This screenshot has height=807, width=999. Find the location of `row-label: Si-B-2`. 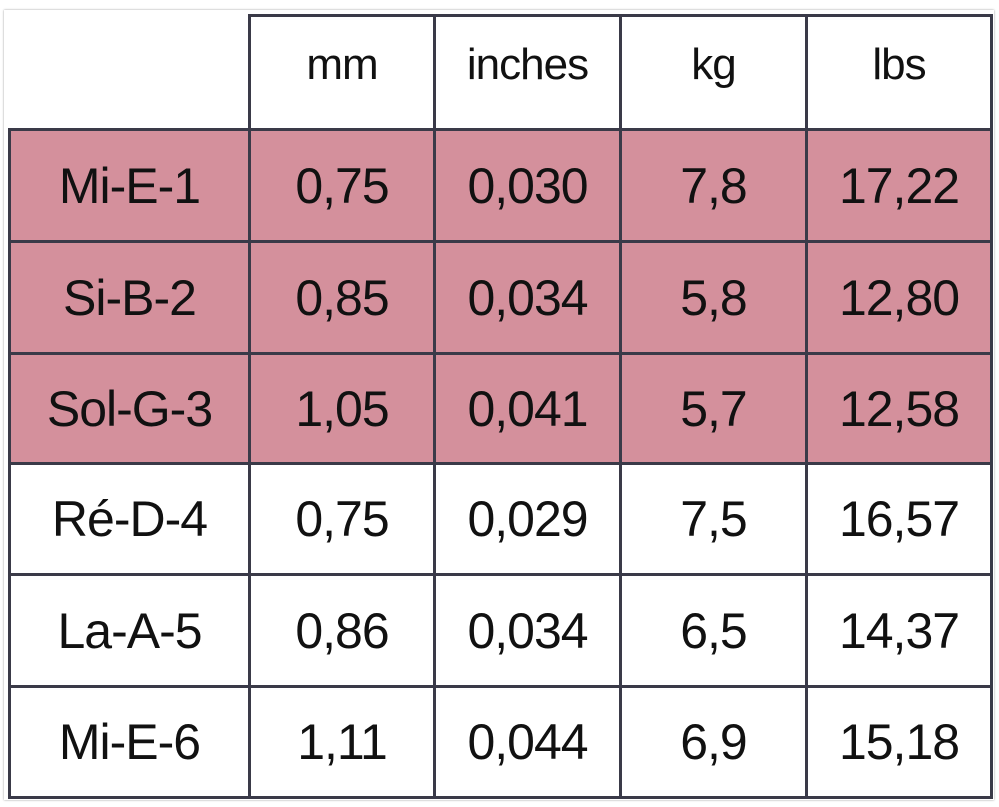

row-label: Si-B-2 is located at coordinates (129, 297).